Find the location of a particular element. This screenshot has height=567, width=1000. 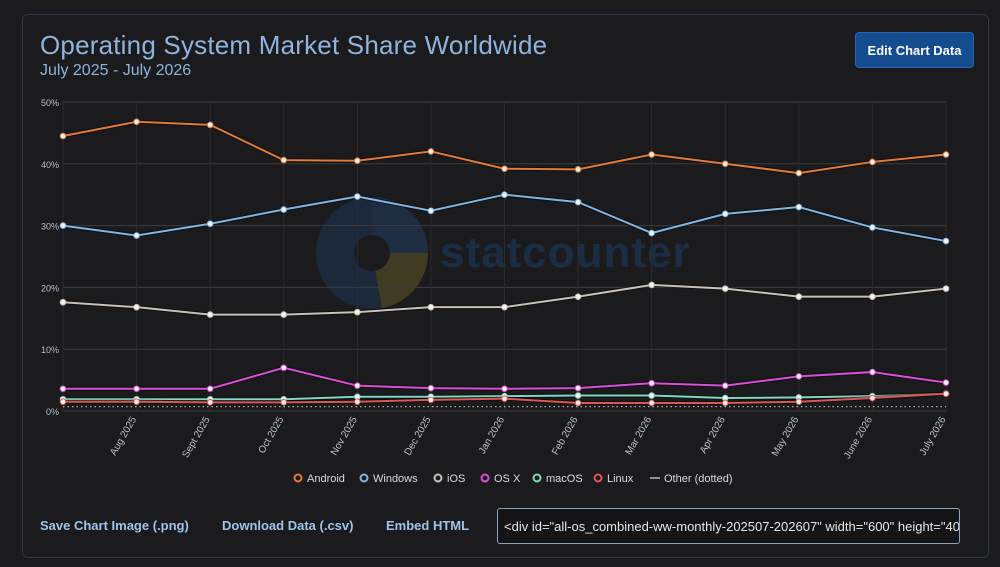

statcounter-logo-icon is located at coordinates (372, 253).